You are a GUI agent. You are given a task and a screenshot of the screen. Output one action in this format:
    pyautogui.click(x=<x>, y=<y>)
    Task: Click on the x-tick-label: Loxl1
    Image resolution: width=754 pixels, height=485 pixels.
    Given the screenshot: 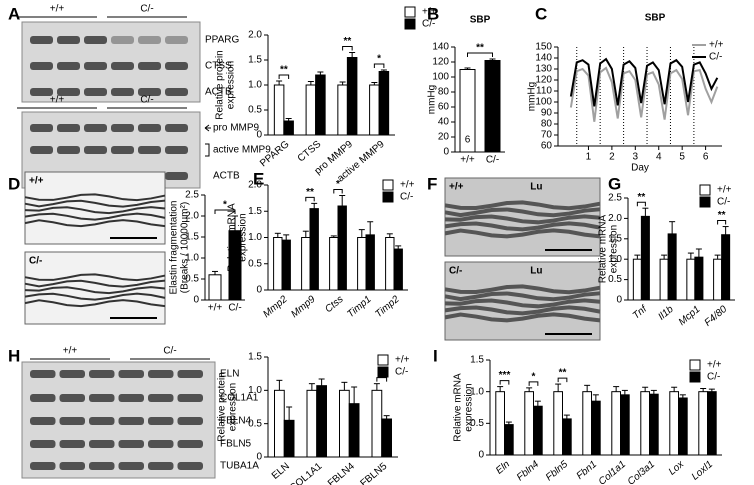 What is the action you would take?
    pyautogui.click(x=702, y=471)
    